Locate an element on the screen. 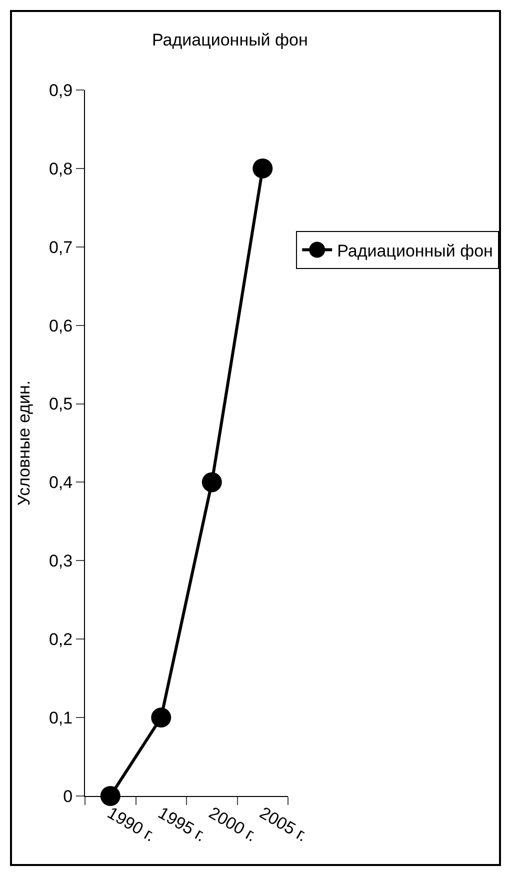 Image resolution: width=511 pixels, height=876 pixels. y-tick-label: 0,9 is located at coordinates (60, 90).